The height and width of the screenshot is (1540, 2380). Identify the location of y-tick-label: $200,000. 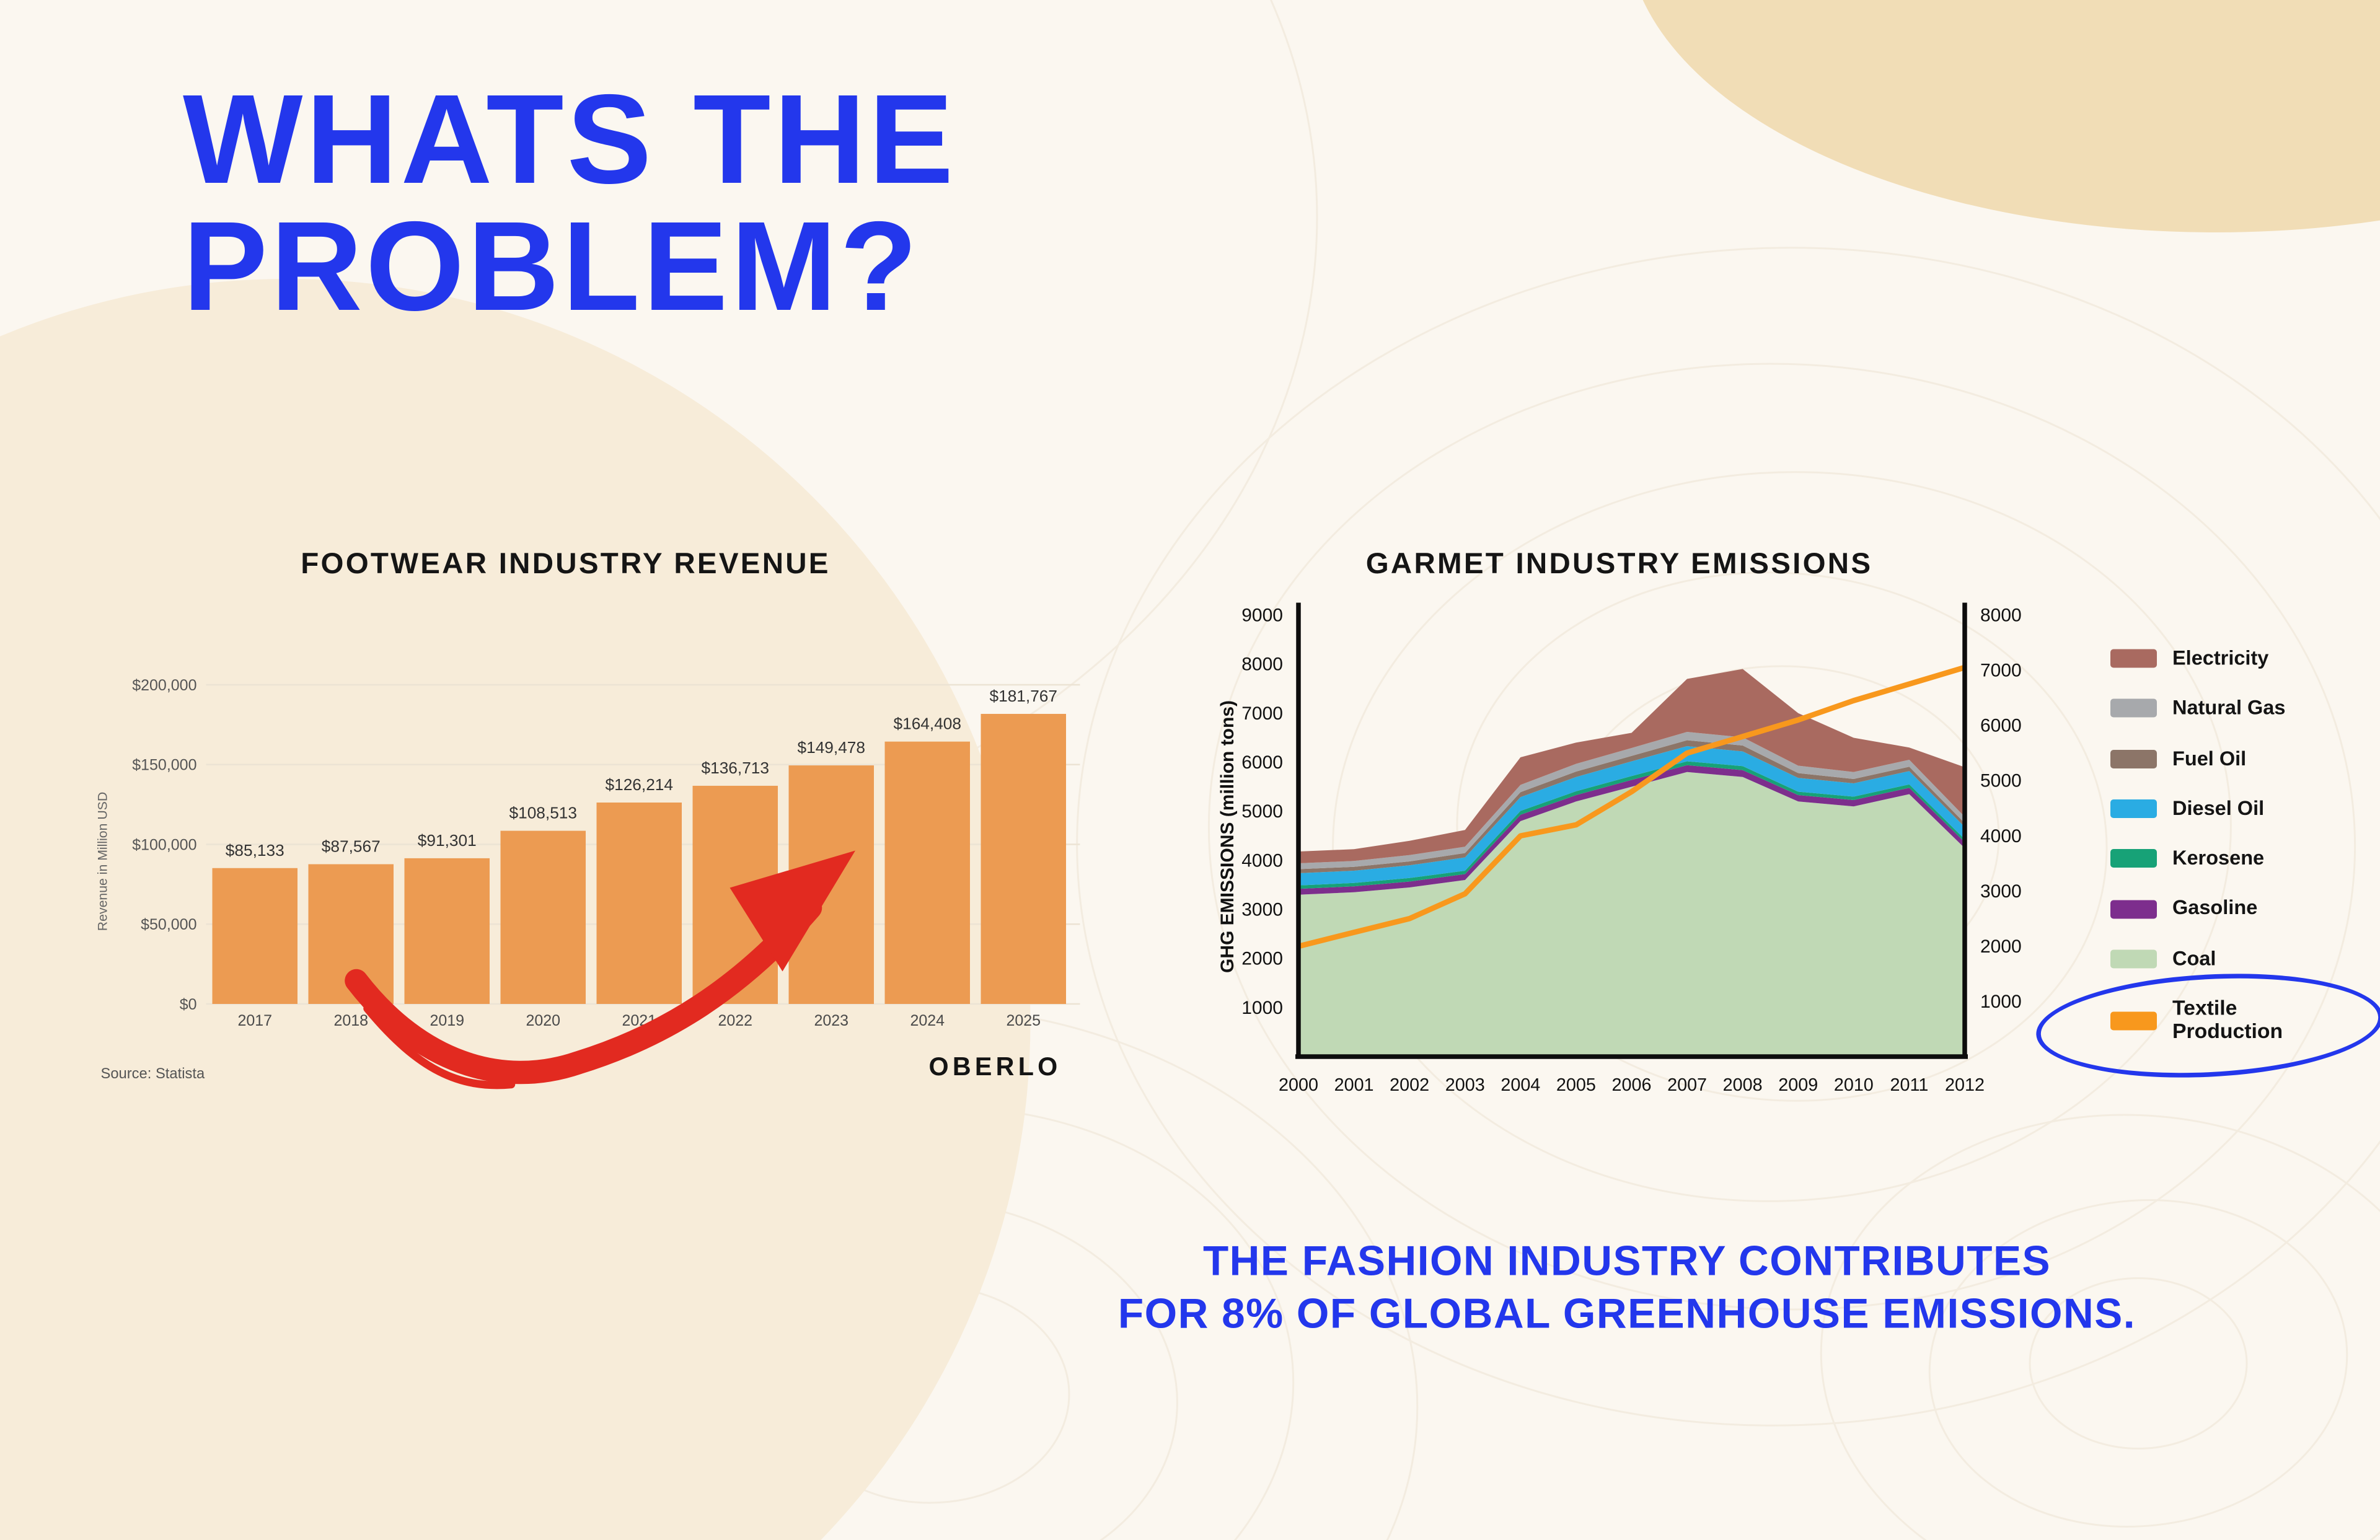
(164, 685).